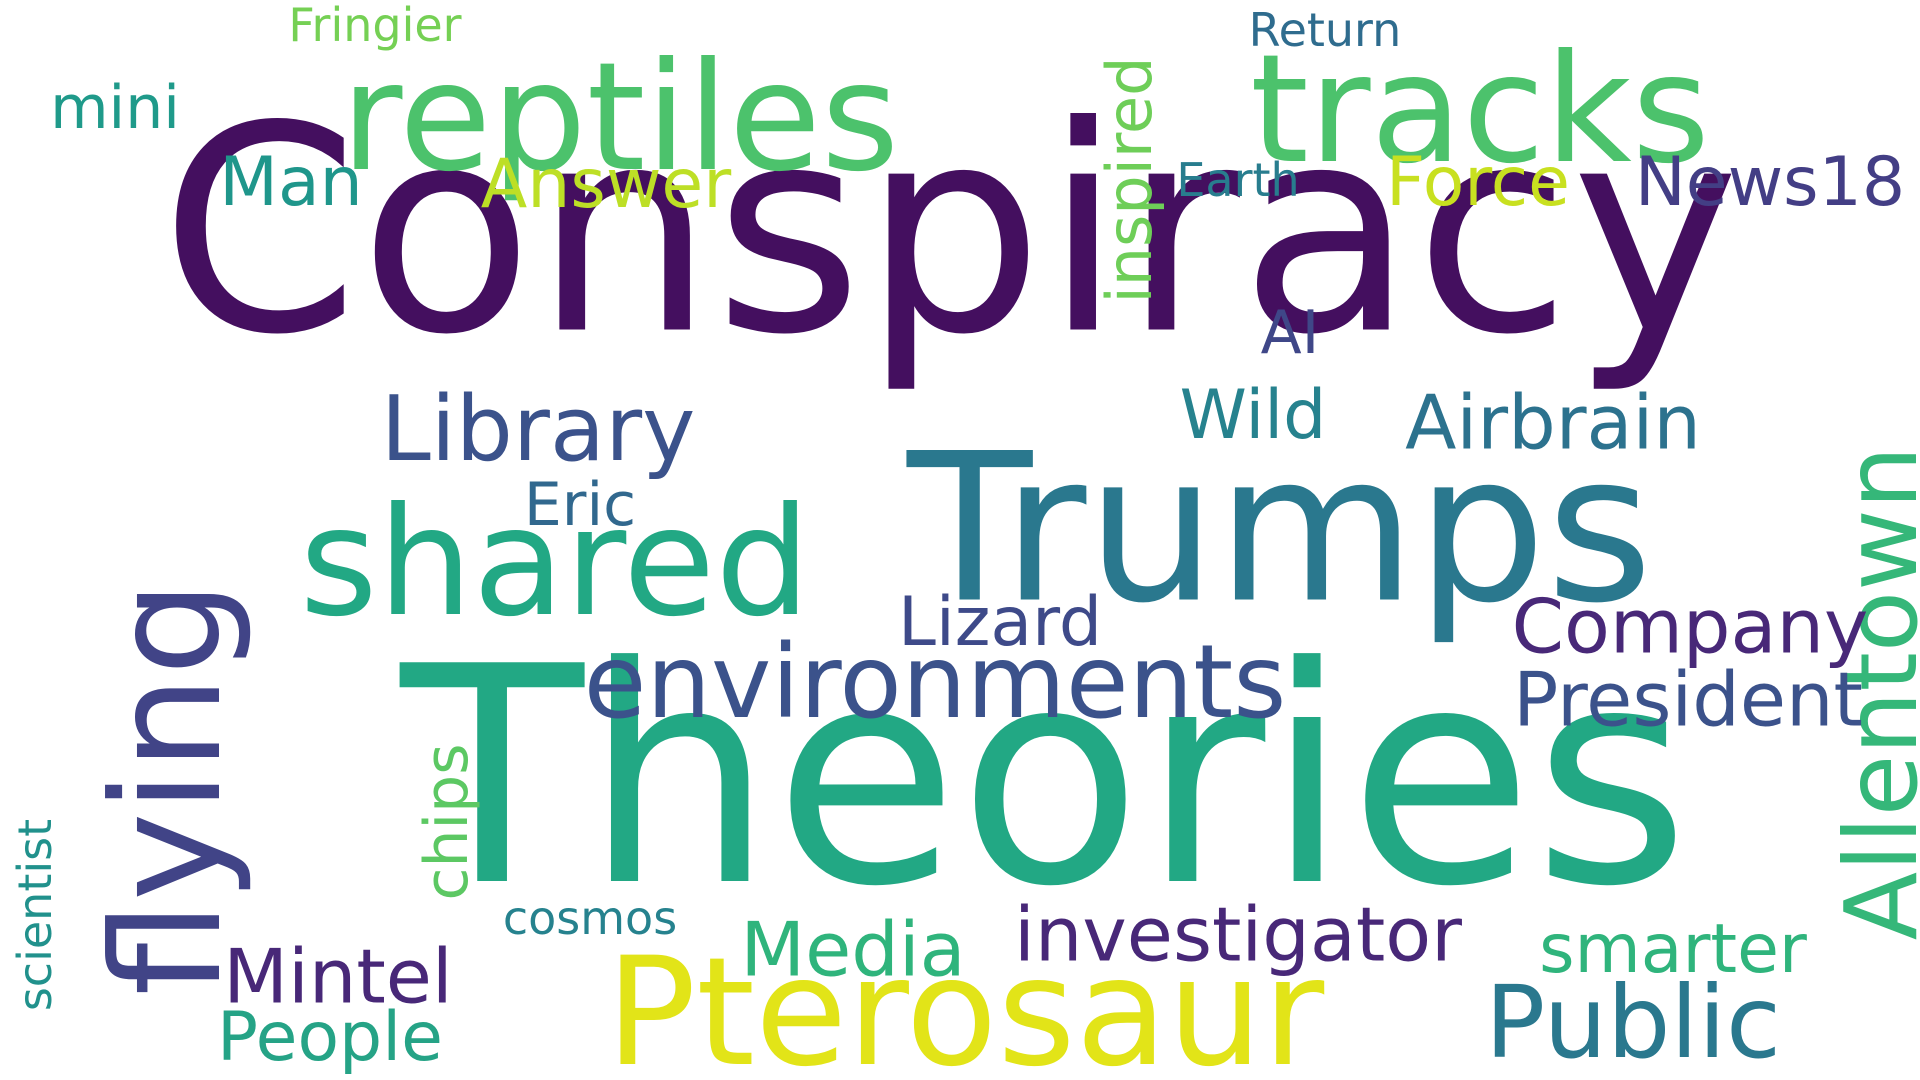  Describe the element at coordinates (1770, 182) in the screenshot. I see `word-news18: News18` at that location.